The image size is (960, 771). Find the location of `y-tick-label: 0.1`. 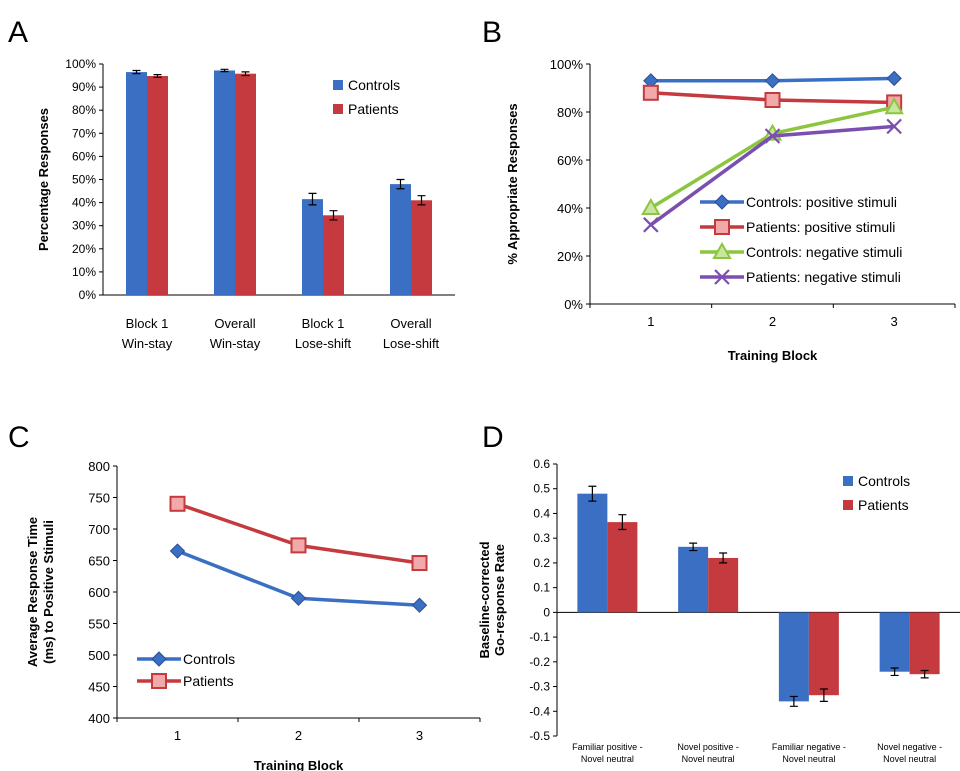

y-tick-label: 0.1 is located at coordinates (541, 588).